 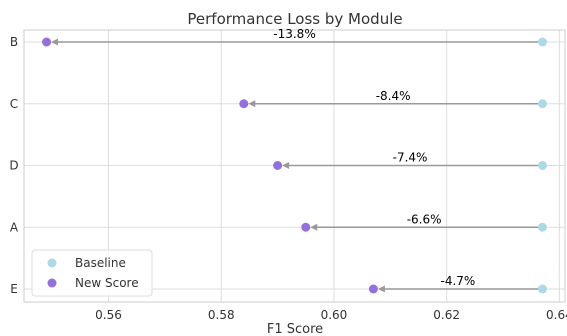 What do you see at coordinates (286, 165) in the screenshot?
I see `arrow-head-d` at bounding box center [286, 165].